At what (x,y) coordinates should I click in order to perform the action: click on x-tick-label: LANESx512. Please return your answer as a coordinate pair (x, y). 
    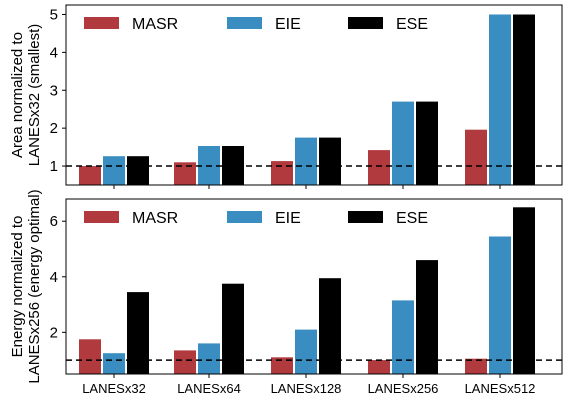
    Looking at the image, I should click on (500, 388).